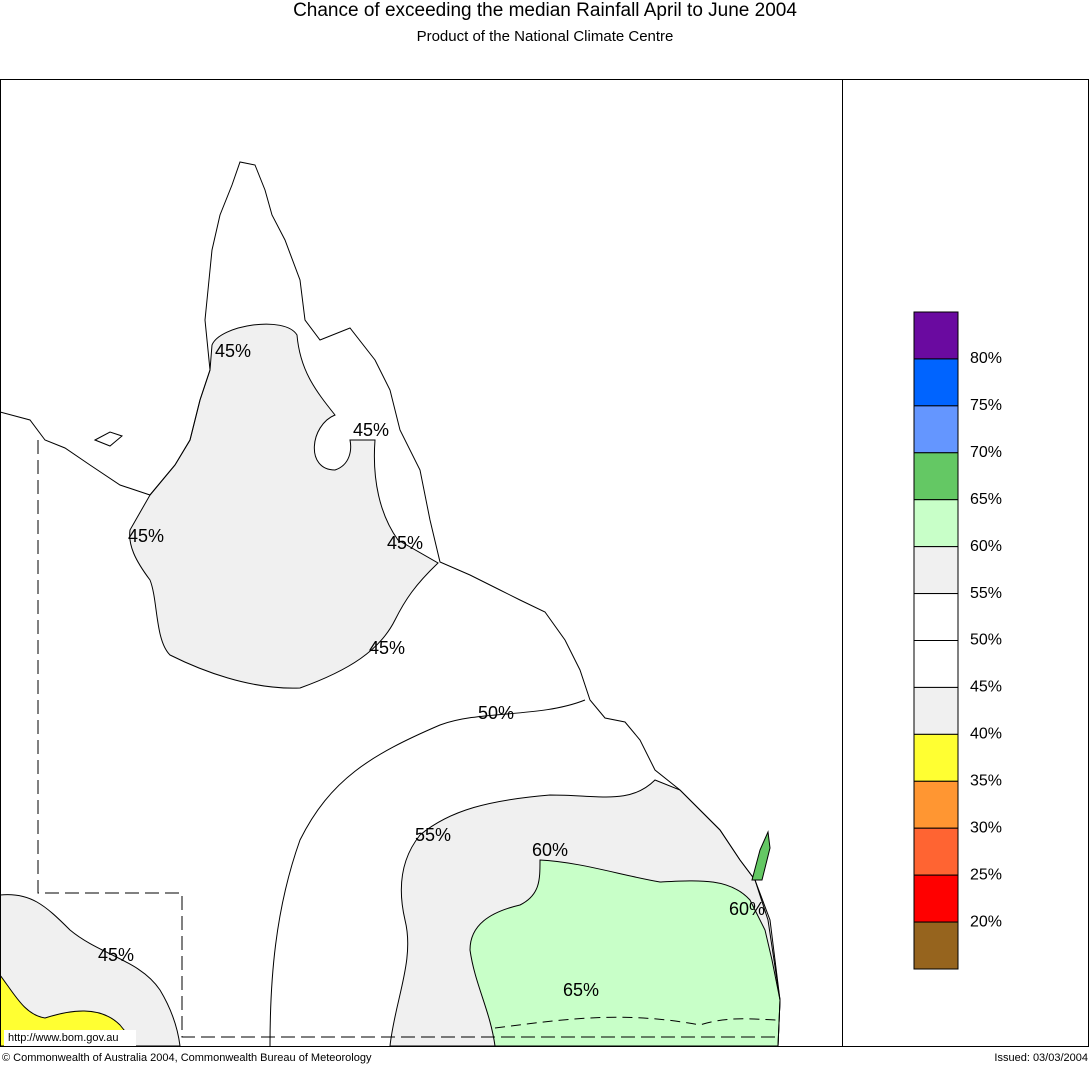  Describe the element at coordinates (986, 921) in the screenshot. I see `legend-label: 20%` at that location.